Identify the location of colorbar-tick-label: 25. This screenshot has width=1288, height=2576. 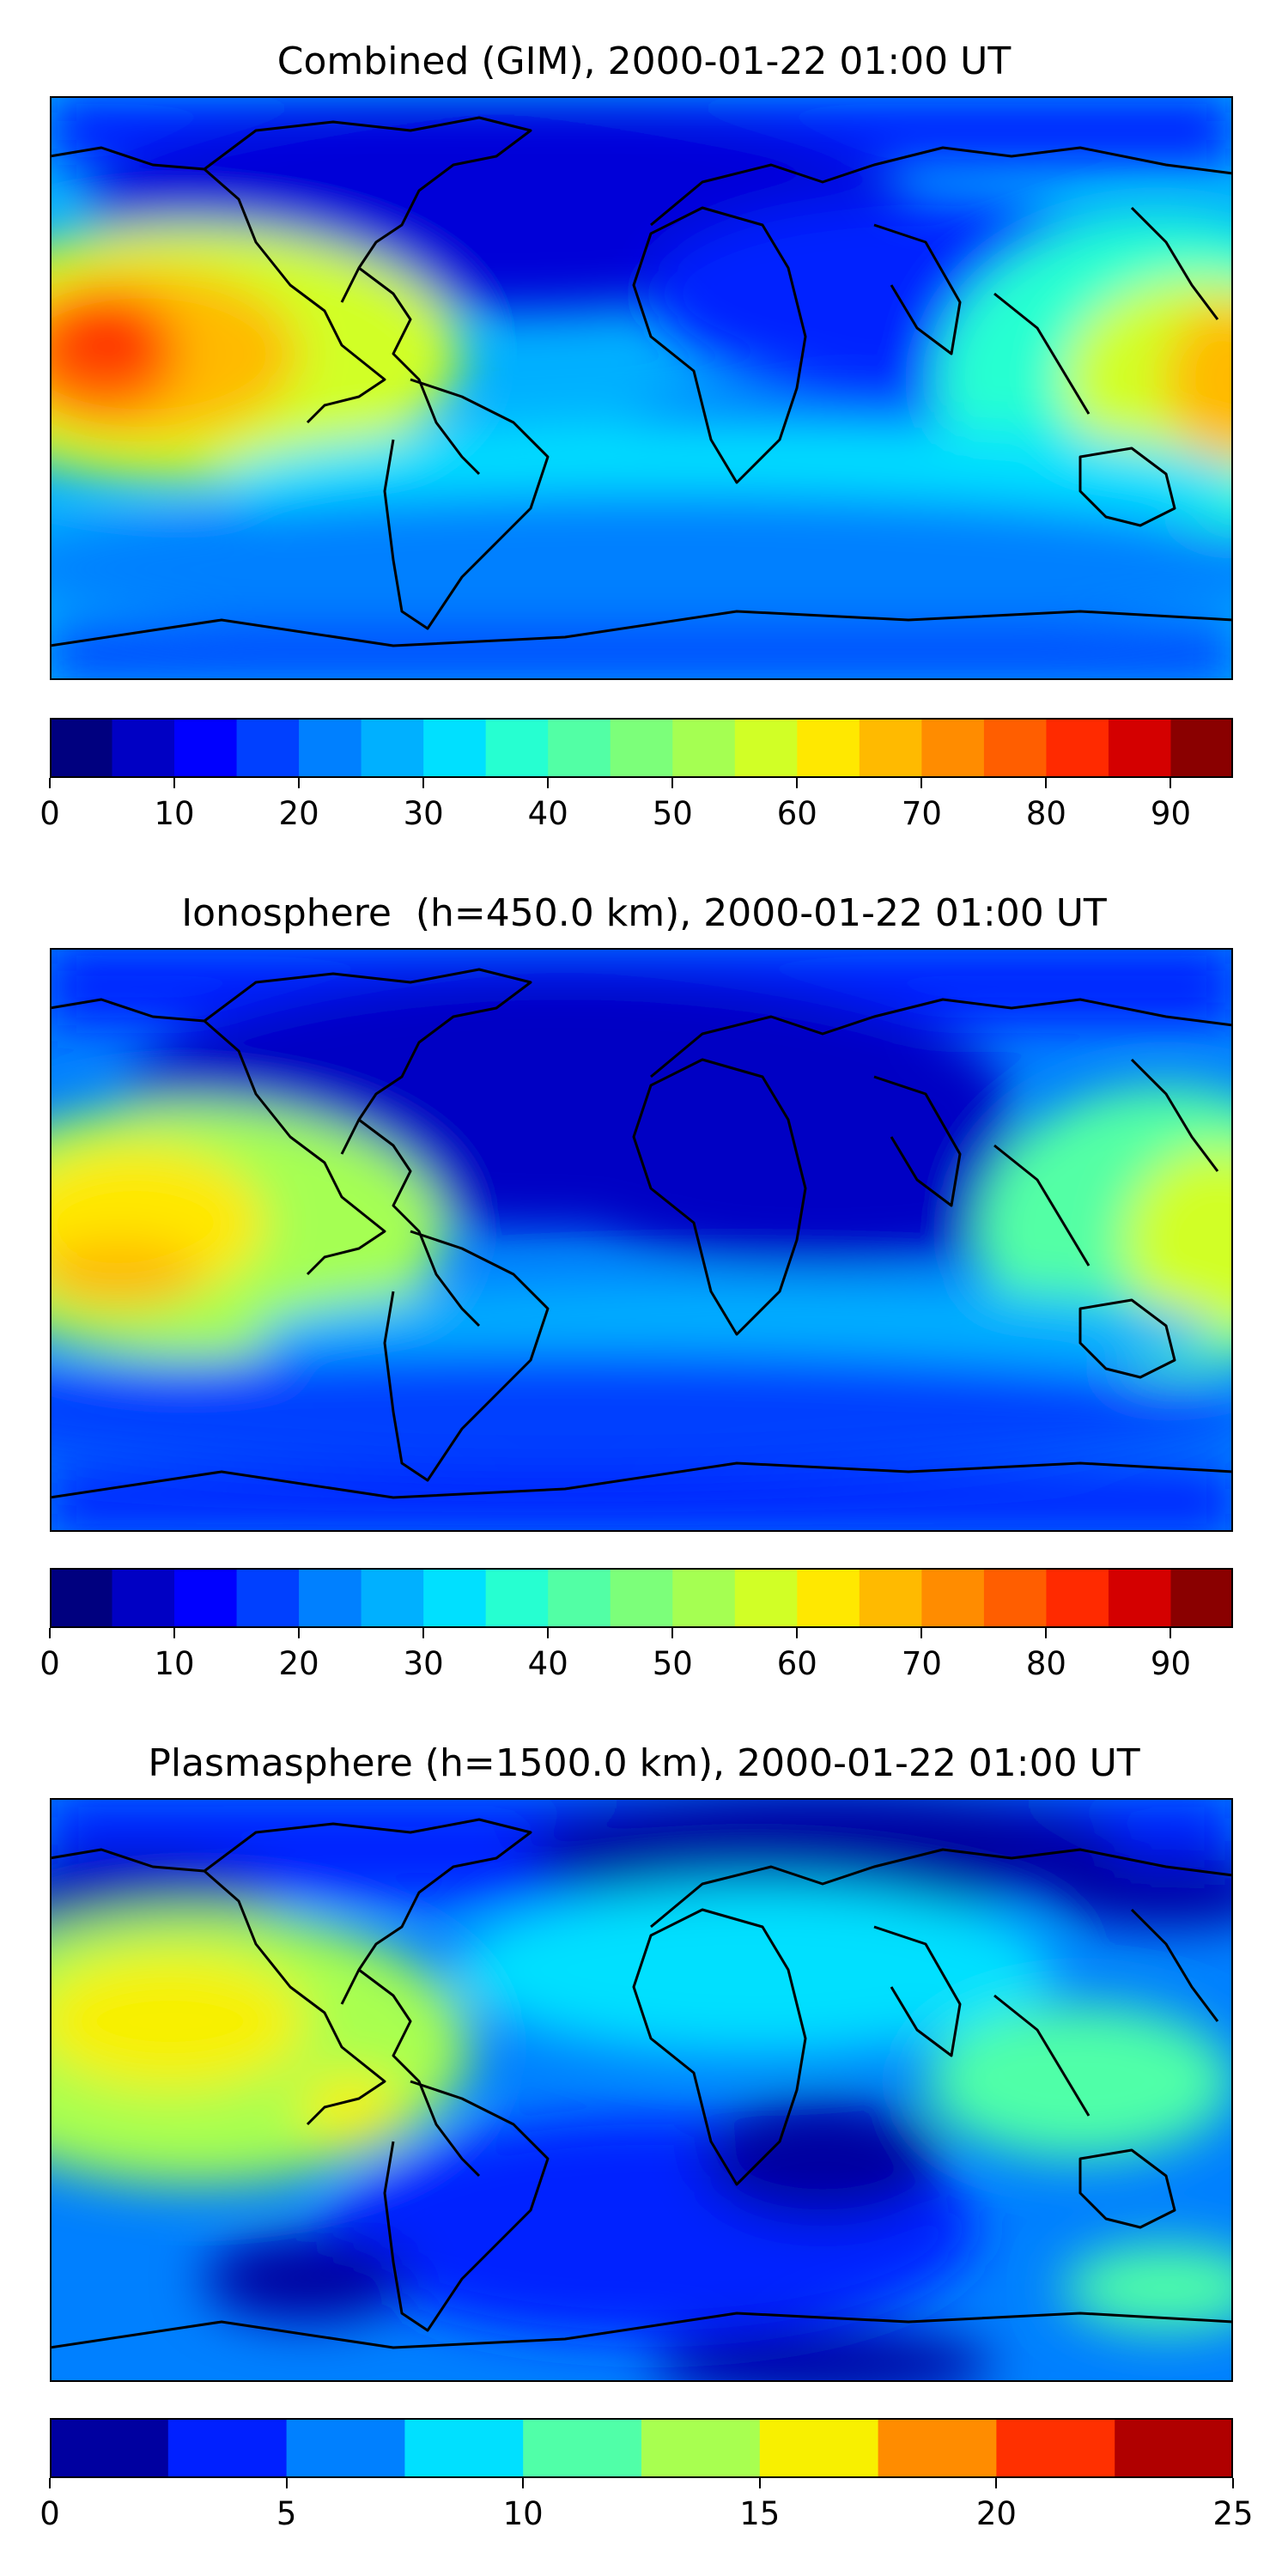
(1233, 2514).